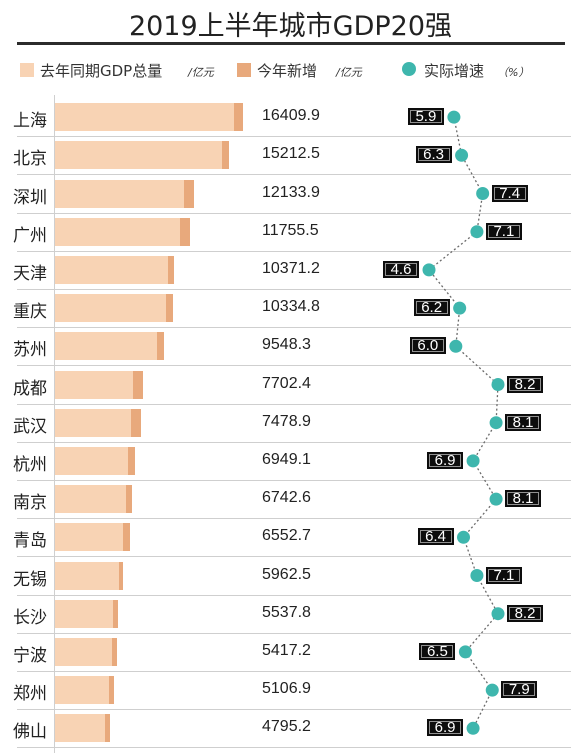 The width and height of the screenshot is (581, 753). Describe the element at coordinates (513, 72) in the screenshot. I see `legend-unit-growth: （%）` at that location.